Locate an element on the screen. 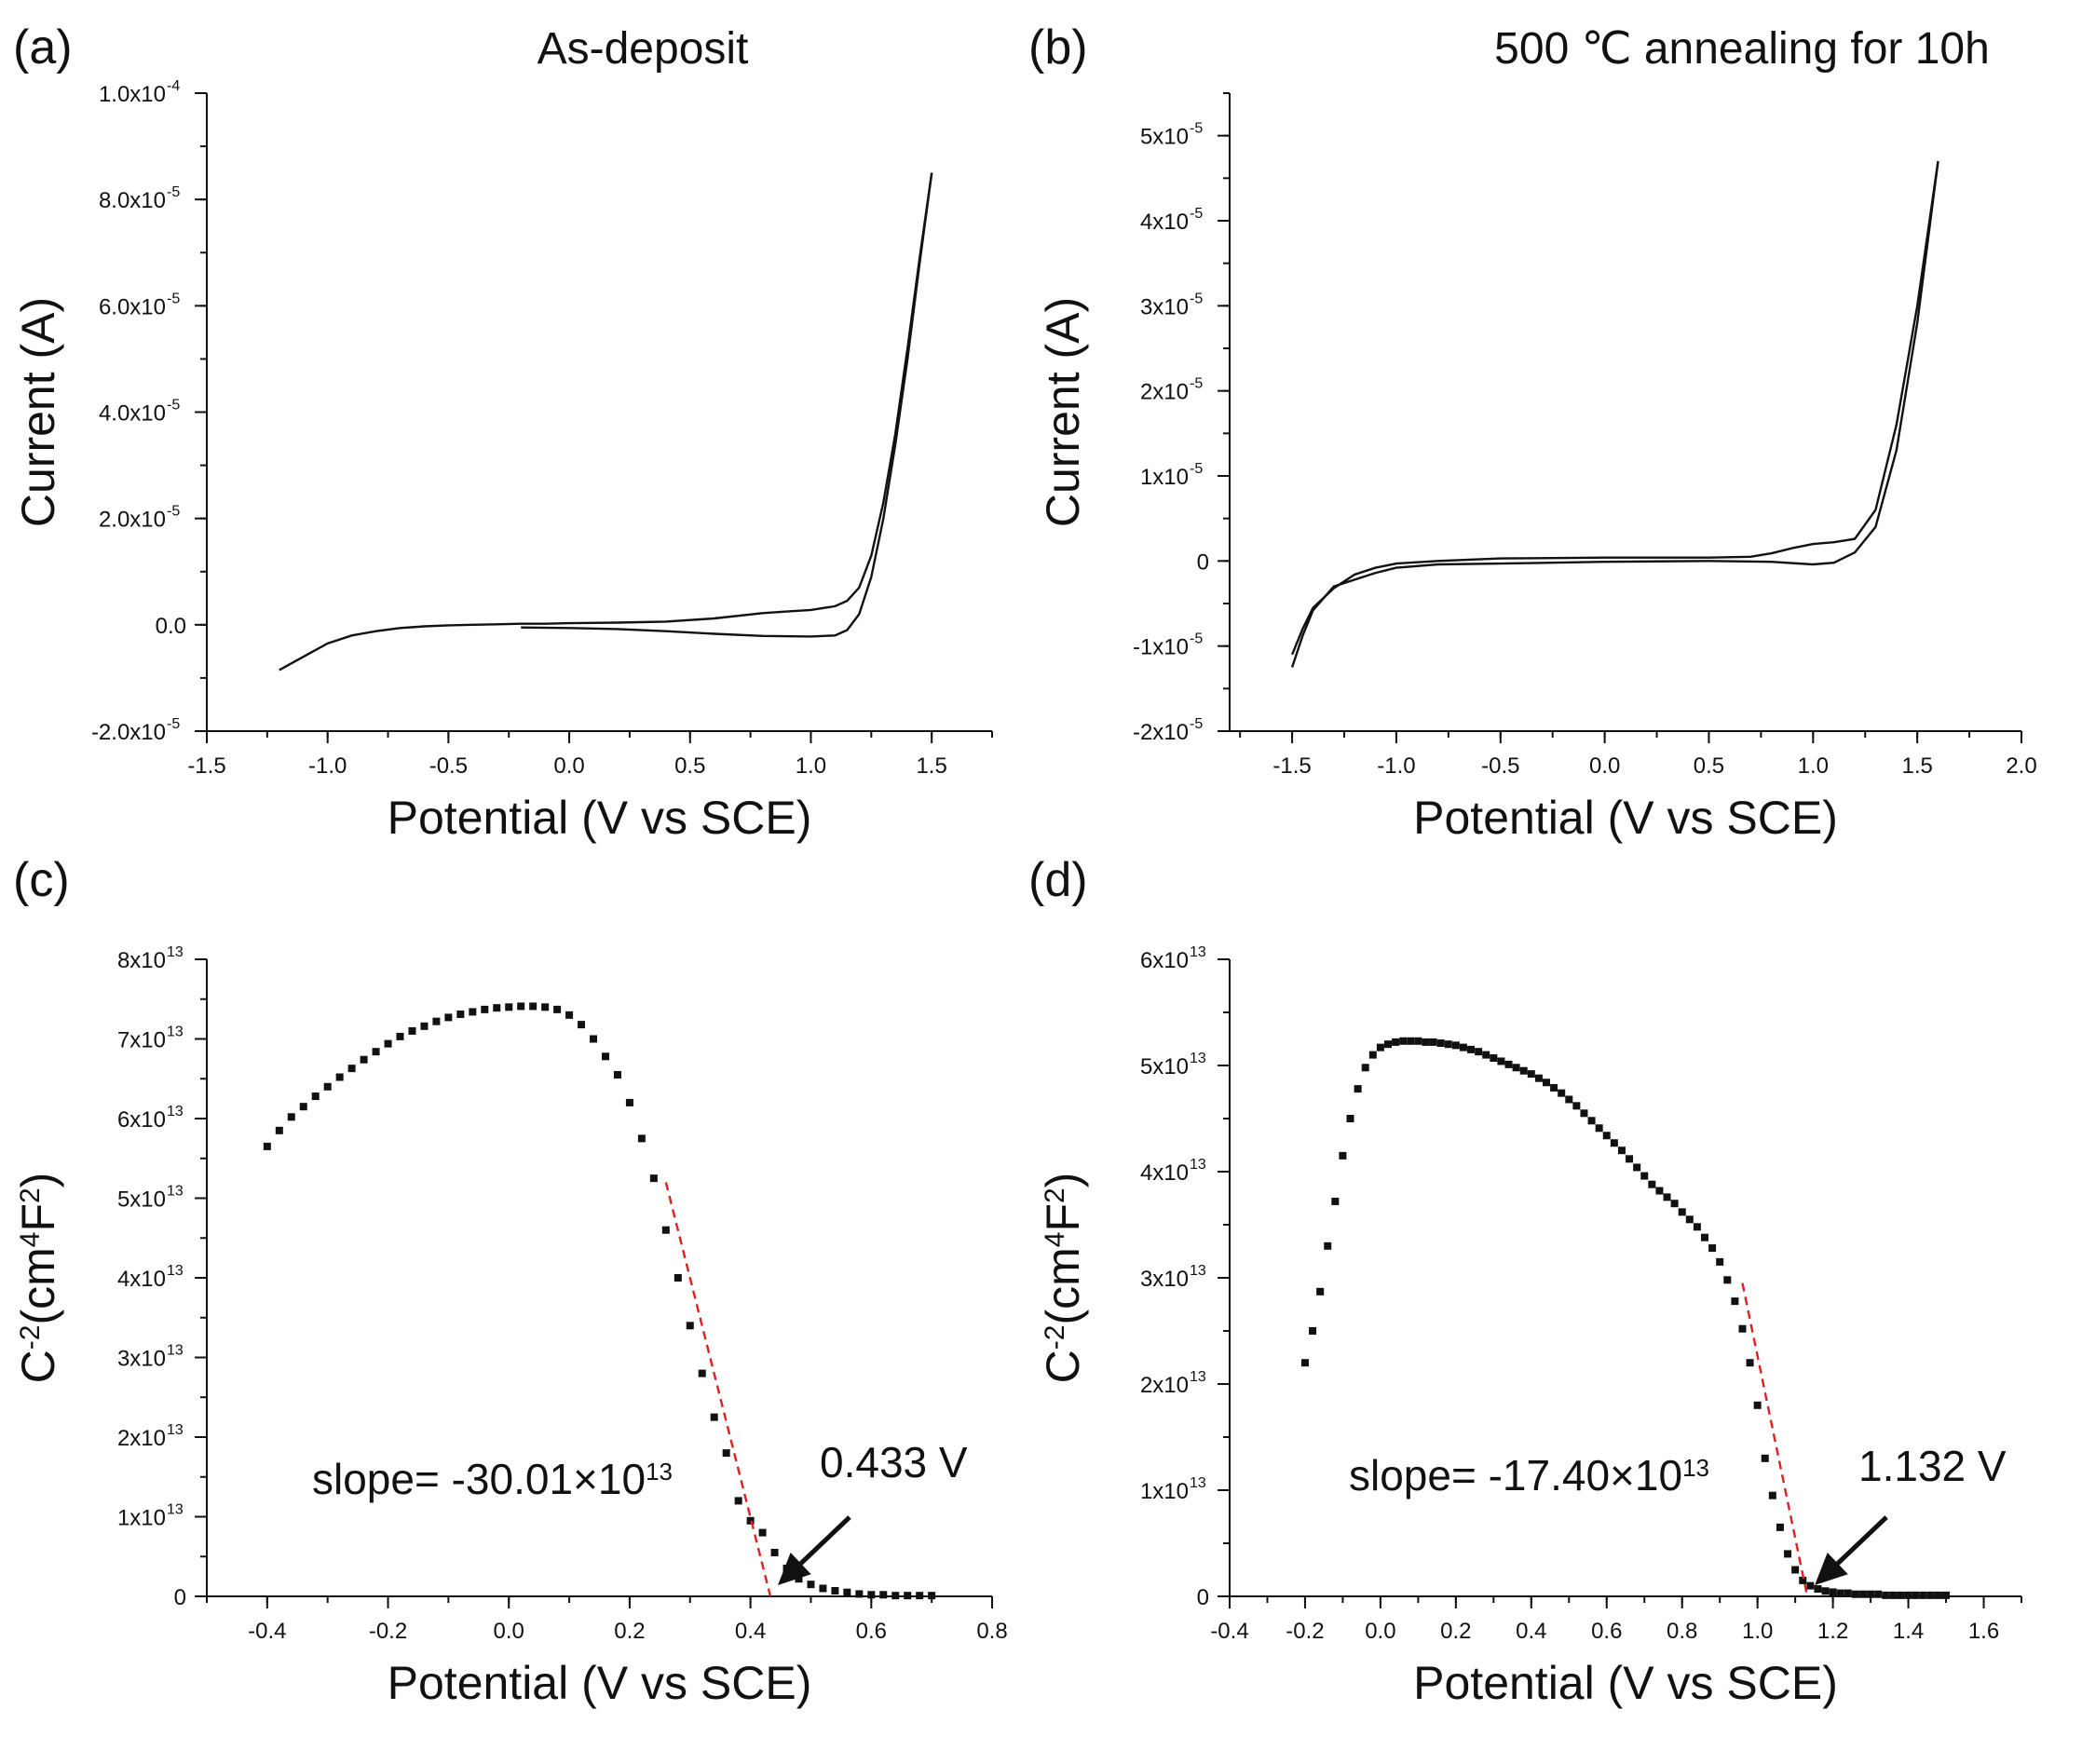 The image size is (2082, 1764). panel-letter: (b) is located at coordinates (1058, 47).